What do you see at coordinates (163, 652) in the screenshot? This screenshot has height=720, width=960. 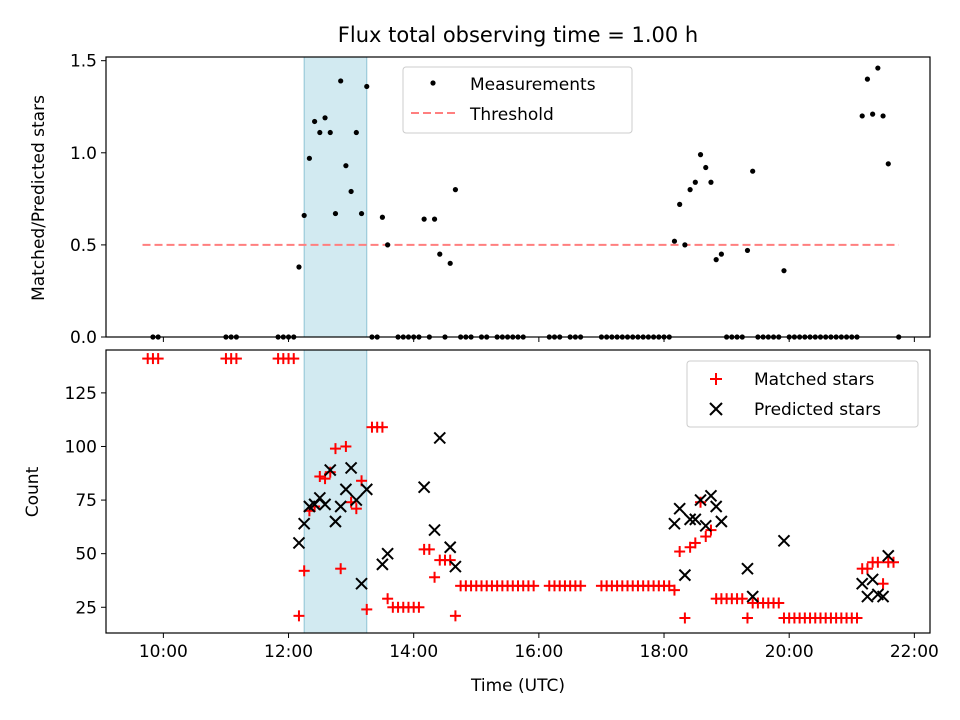 I see `x-tick-label: 10:00` at bounding box center [163, 652].